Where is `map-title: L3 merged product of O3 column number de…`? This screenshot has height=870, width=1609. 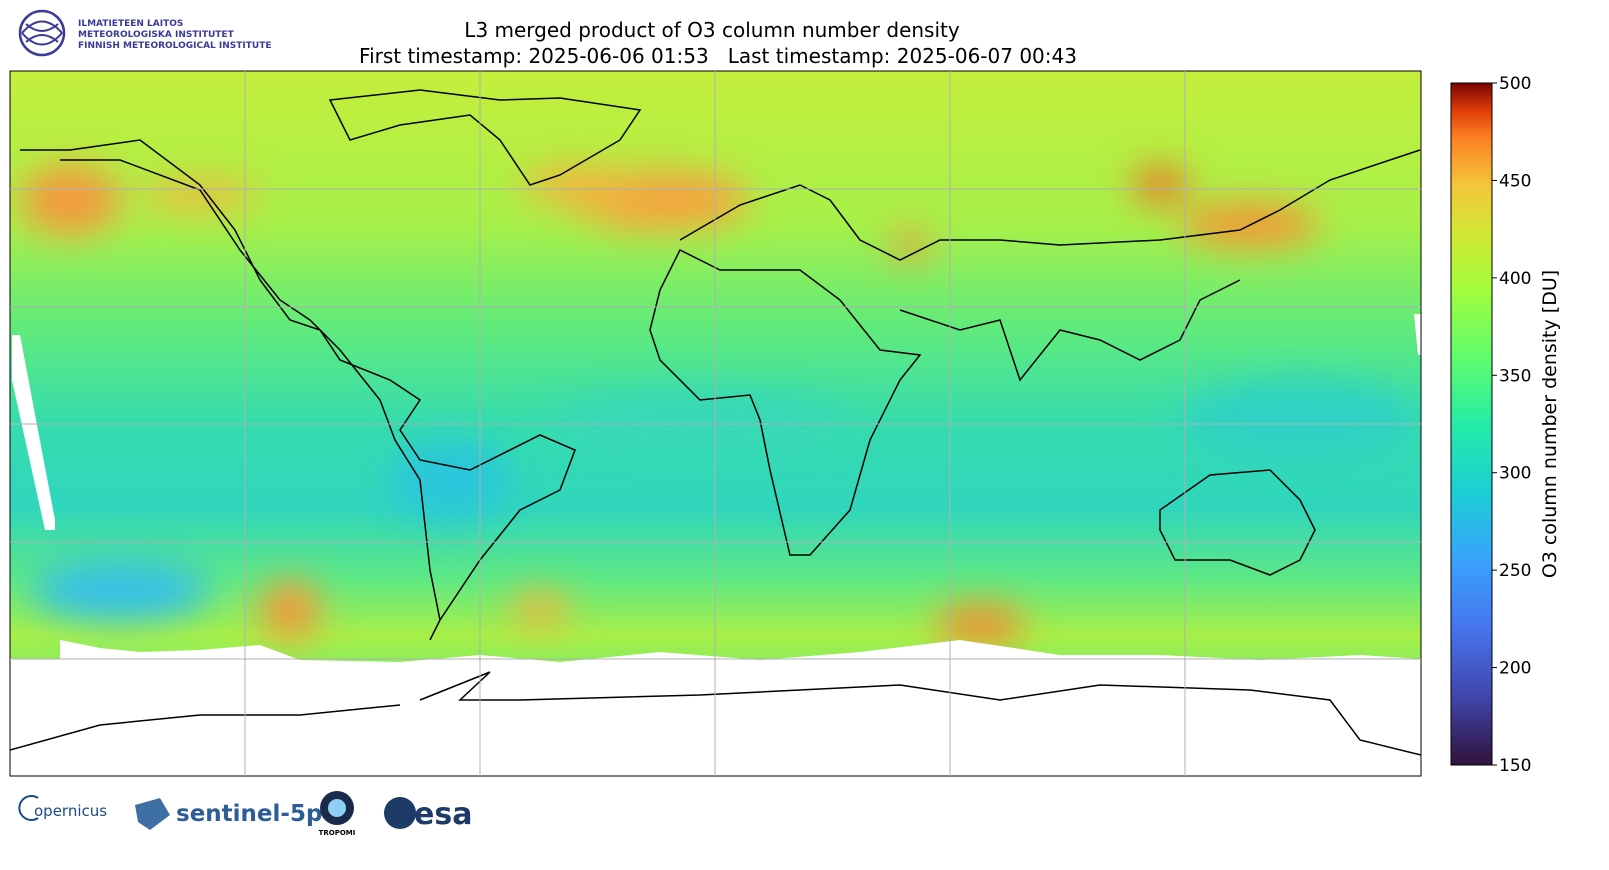
map-title: L3 merged product of O3 column number de… is located at coordinates (712, 30).